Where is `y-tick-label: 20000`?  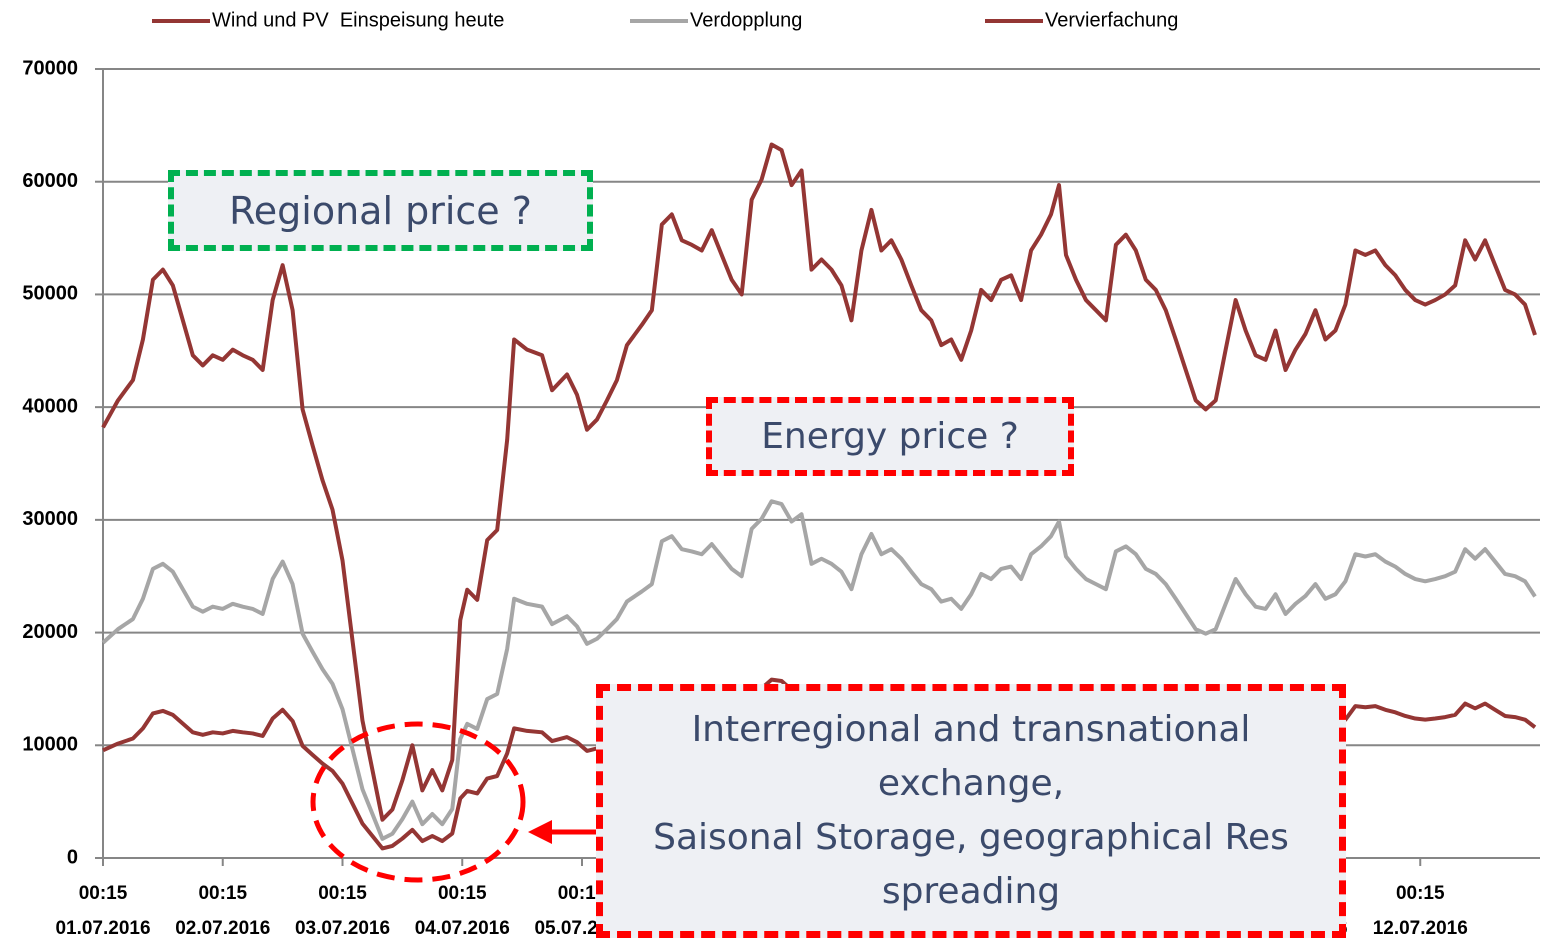 y-tick-label: 20000 is located at coordinates (50, 632).